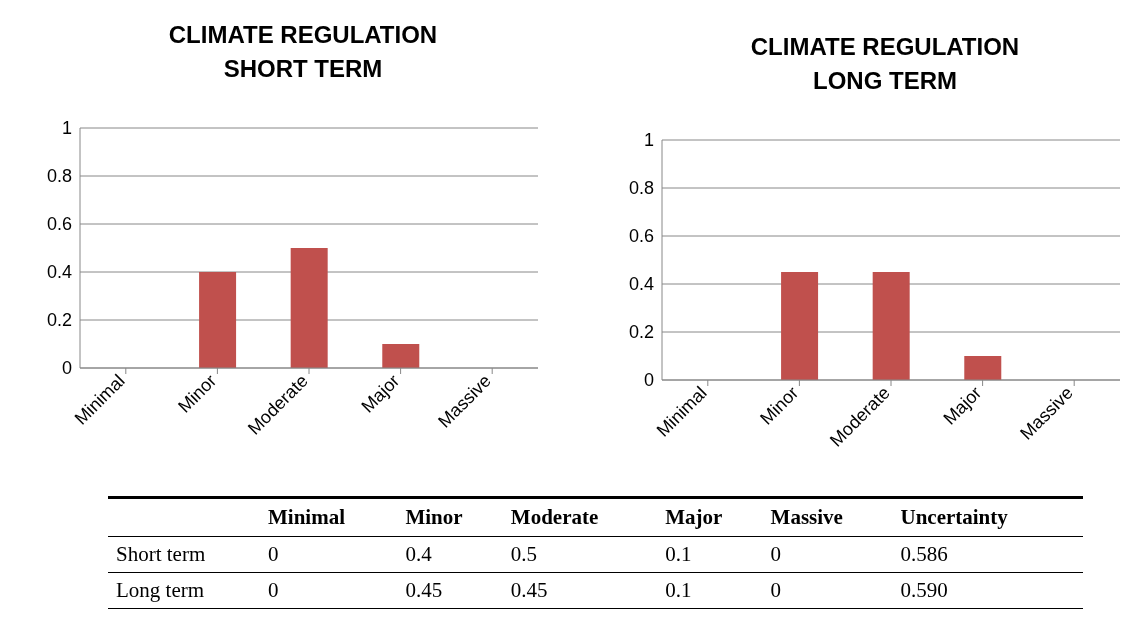 Image resolution: width=1134 pixels, height=617 pixels. Describe the element at coordinates (303, 69) in the screenshot. I see `chart-subtitle: SHORT TERM` at that location.